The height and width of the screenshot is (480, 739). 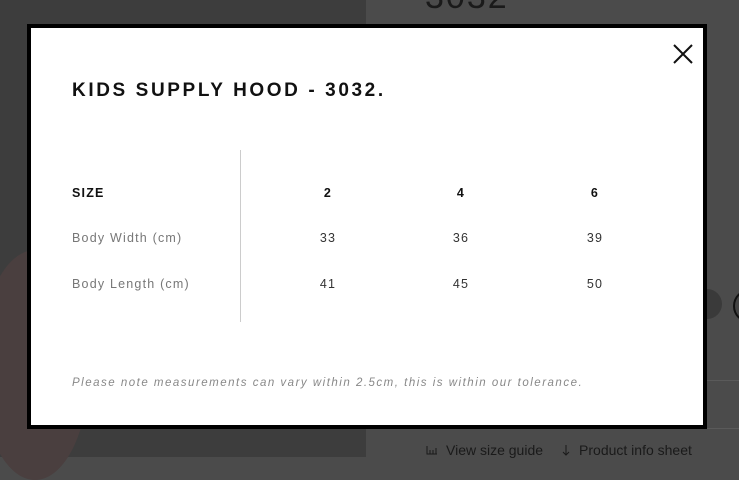 What do you see at coordinates (461, 284) in the screenshot?
I see `table-cell: 45` at bounding box center [461, 284].